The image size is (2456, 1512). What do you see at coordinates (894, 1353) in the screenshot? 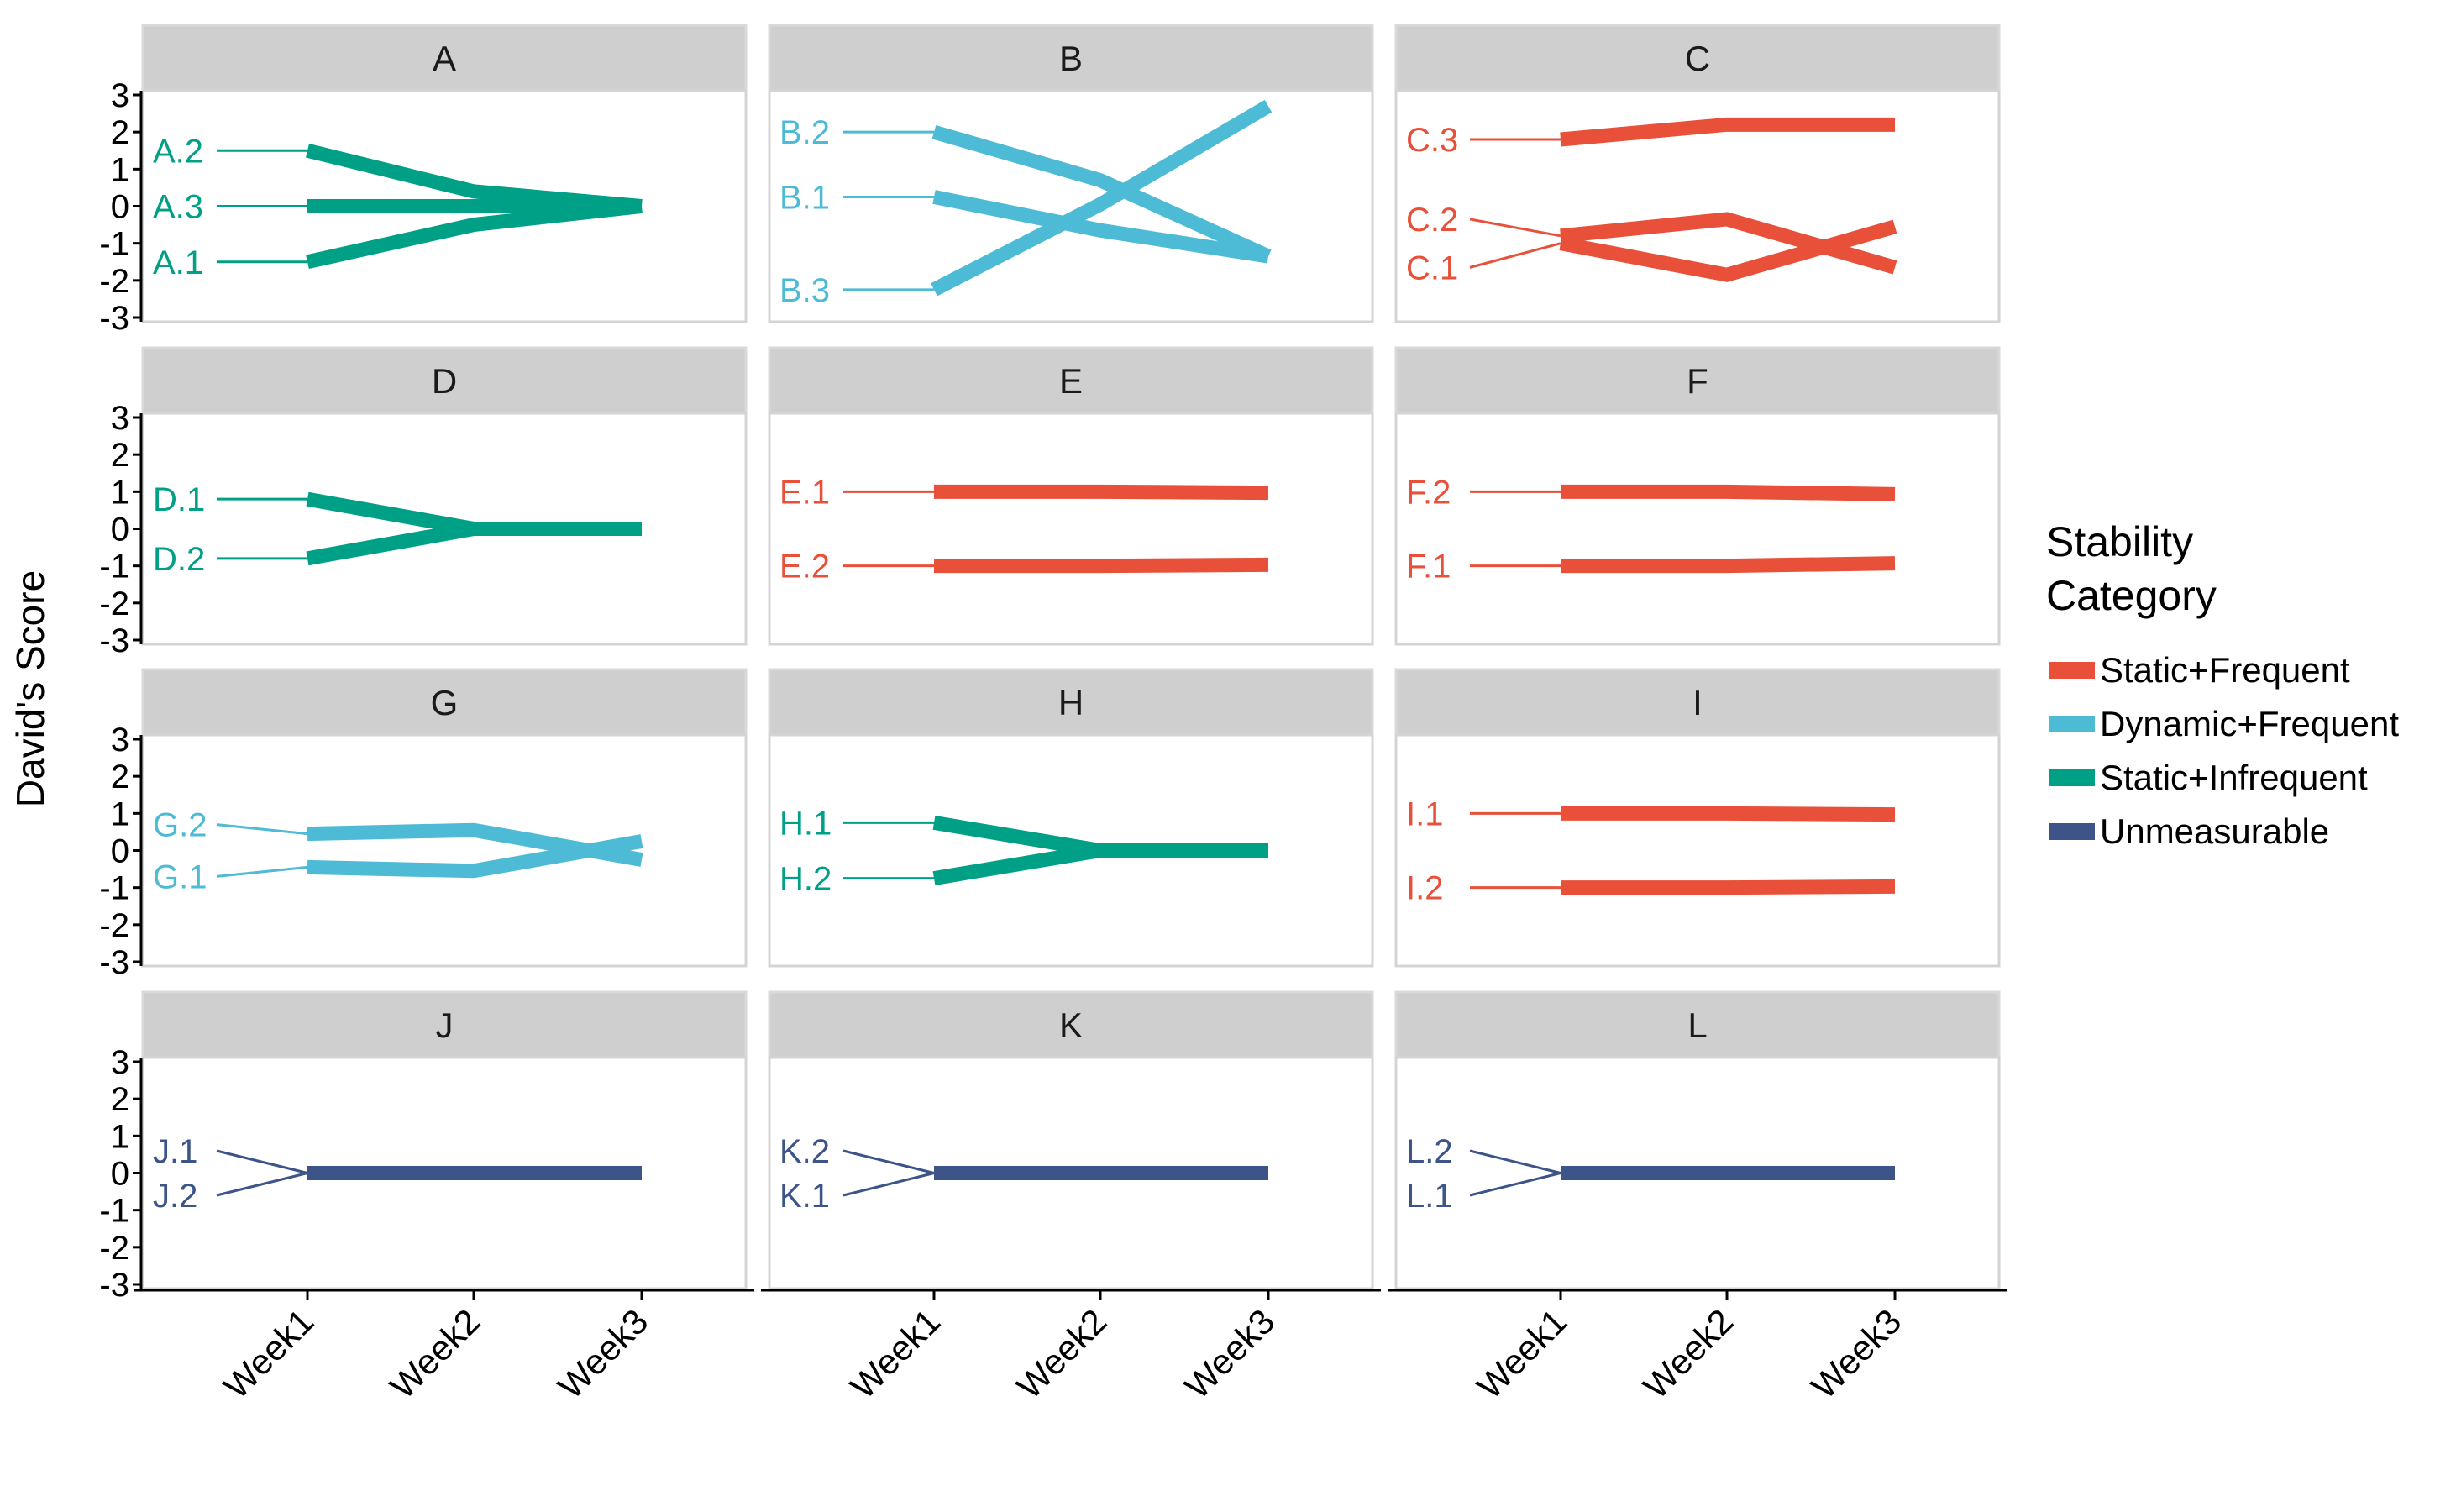
I see `x-tick-label: Week1` at bounding box center [894, 1353].